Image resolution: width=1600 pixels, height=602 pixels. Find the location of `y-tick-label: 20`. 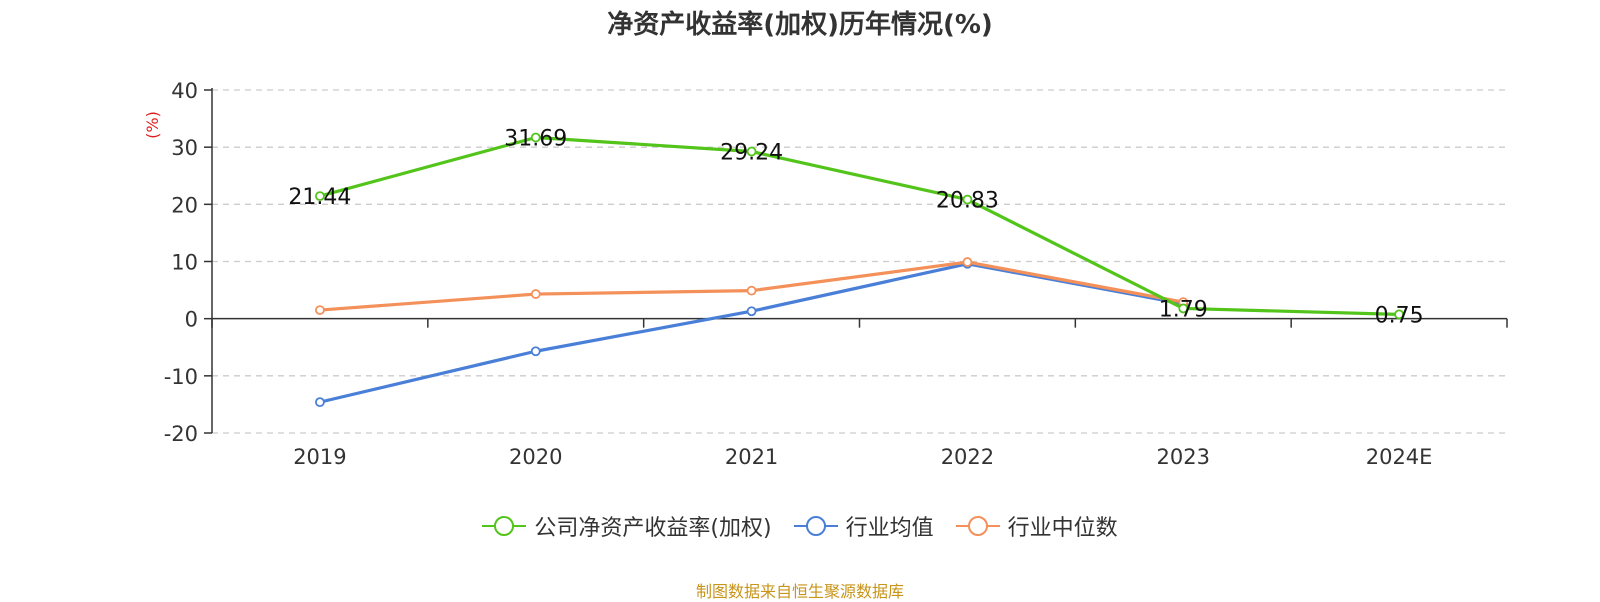

y-tick-label: 20 is located at coordinates (184, 205).